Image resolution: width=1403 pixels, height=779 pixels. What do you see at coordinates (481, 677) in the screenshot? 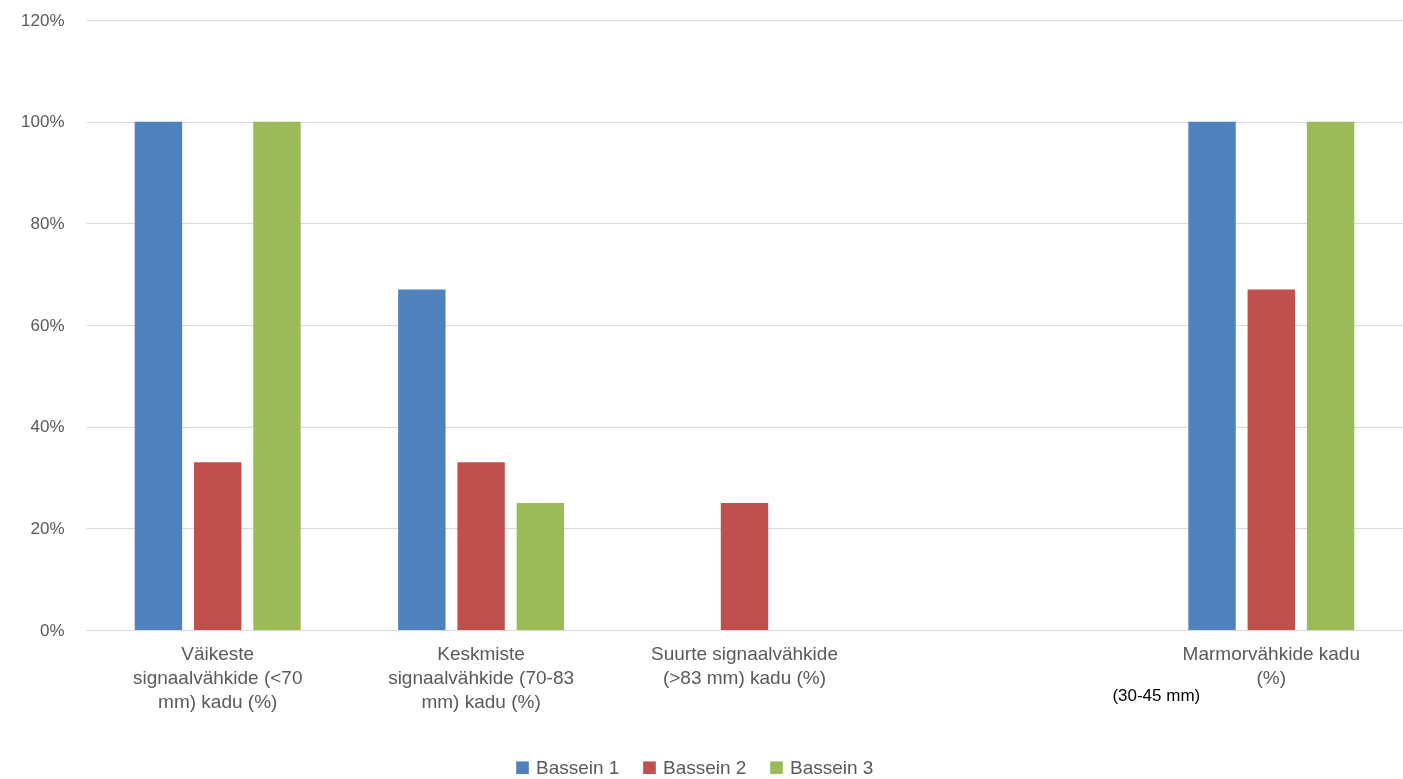
I see `x-tick-label: Keskmiste signaalvähkide (70-83 mm) kadu (%)` at bounding box center [481, 677].